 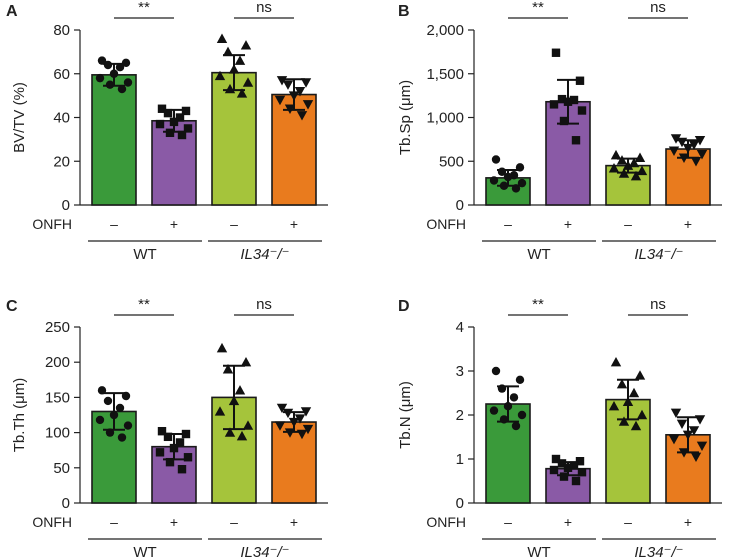 I want to click on y-tick-label: 0, so click(x=460, y=503).